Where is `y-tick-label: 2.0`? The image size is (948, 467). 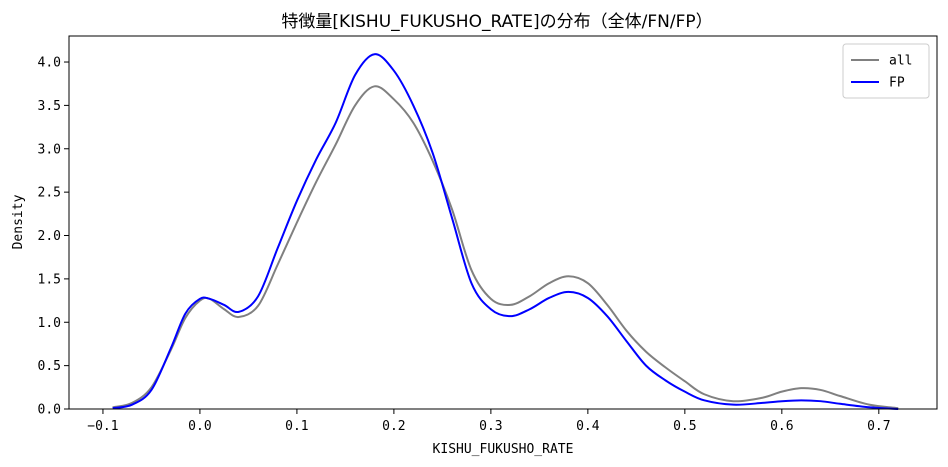 y-tick-label: 2.0 is located at coordinates (49, 236).